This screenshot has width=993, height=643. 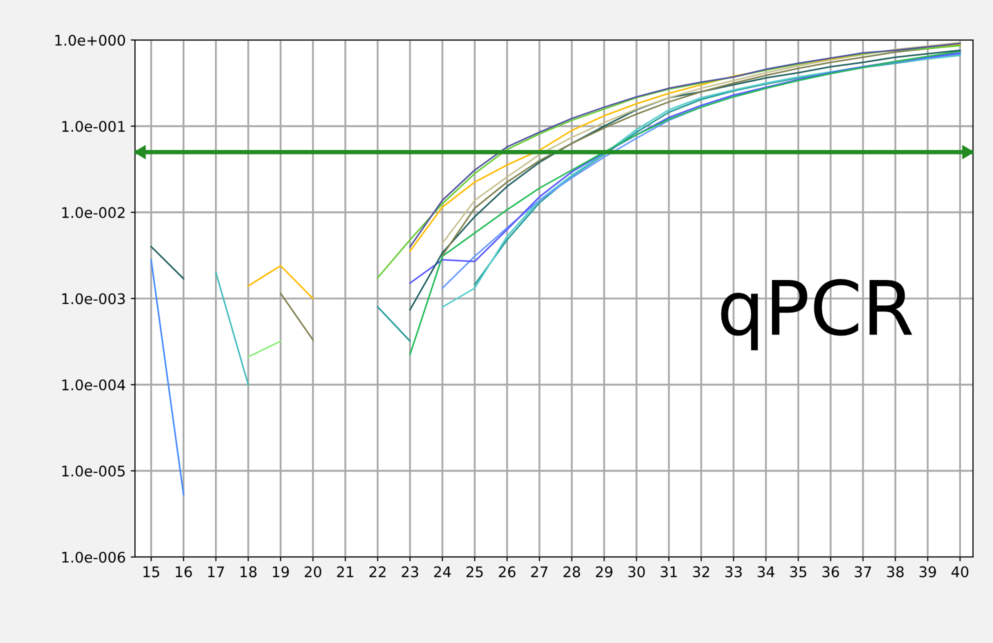 I want to click on x-tick-label: 35, so click(x=798, y=572).